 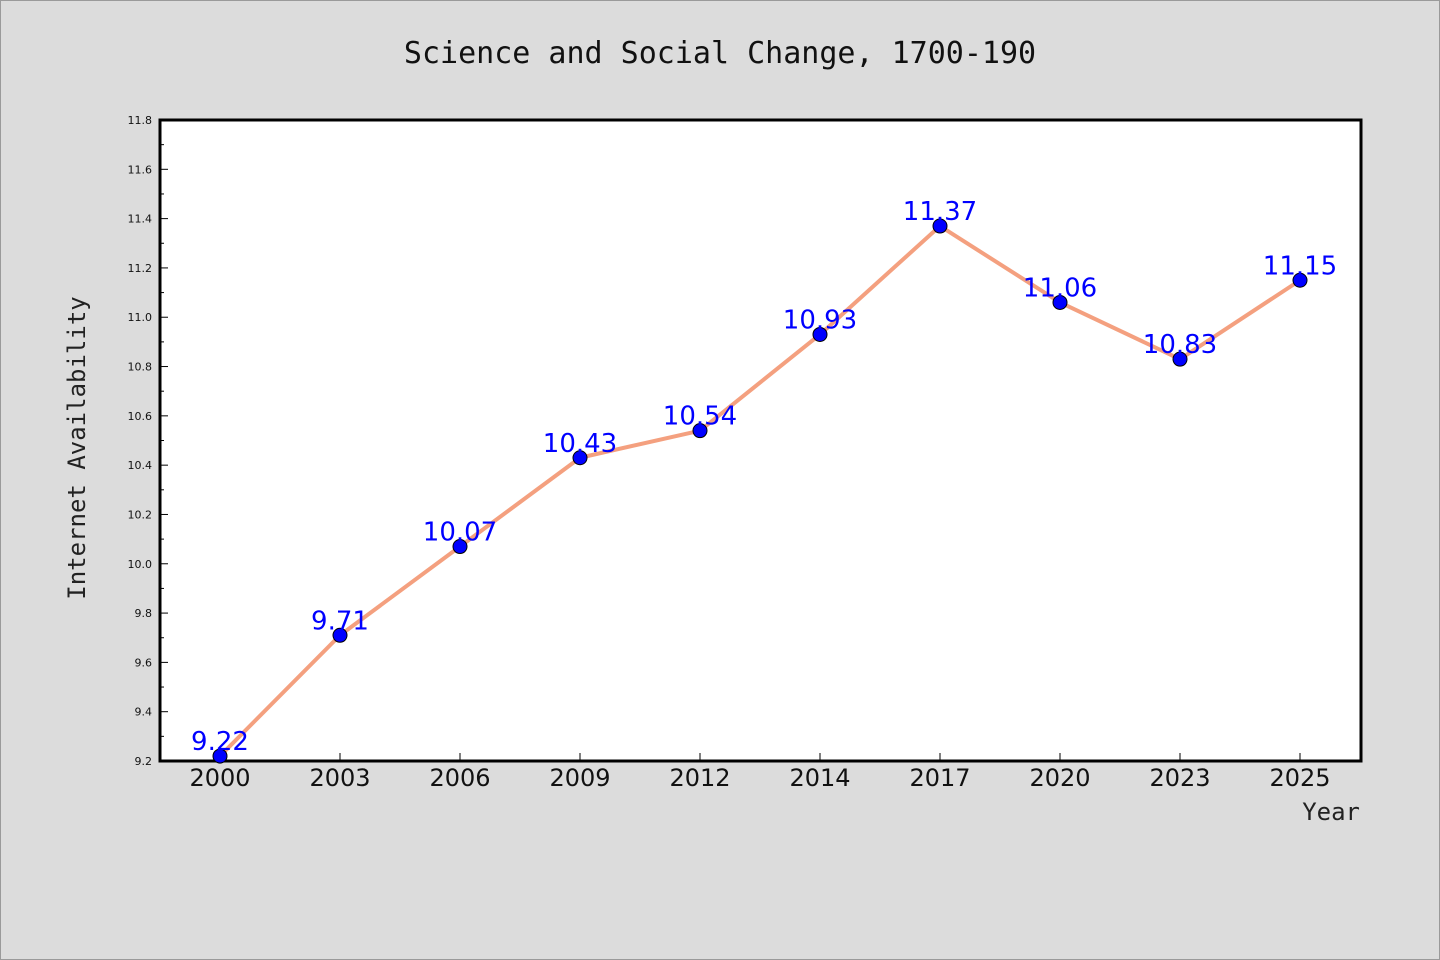 I want to click on x-axis: 2000 2003 2006 2009 2012 2014 2017 2020 2023 2025, so click(x=760, y=772).